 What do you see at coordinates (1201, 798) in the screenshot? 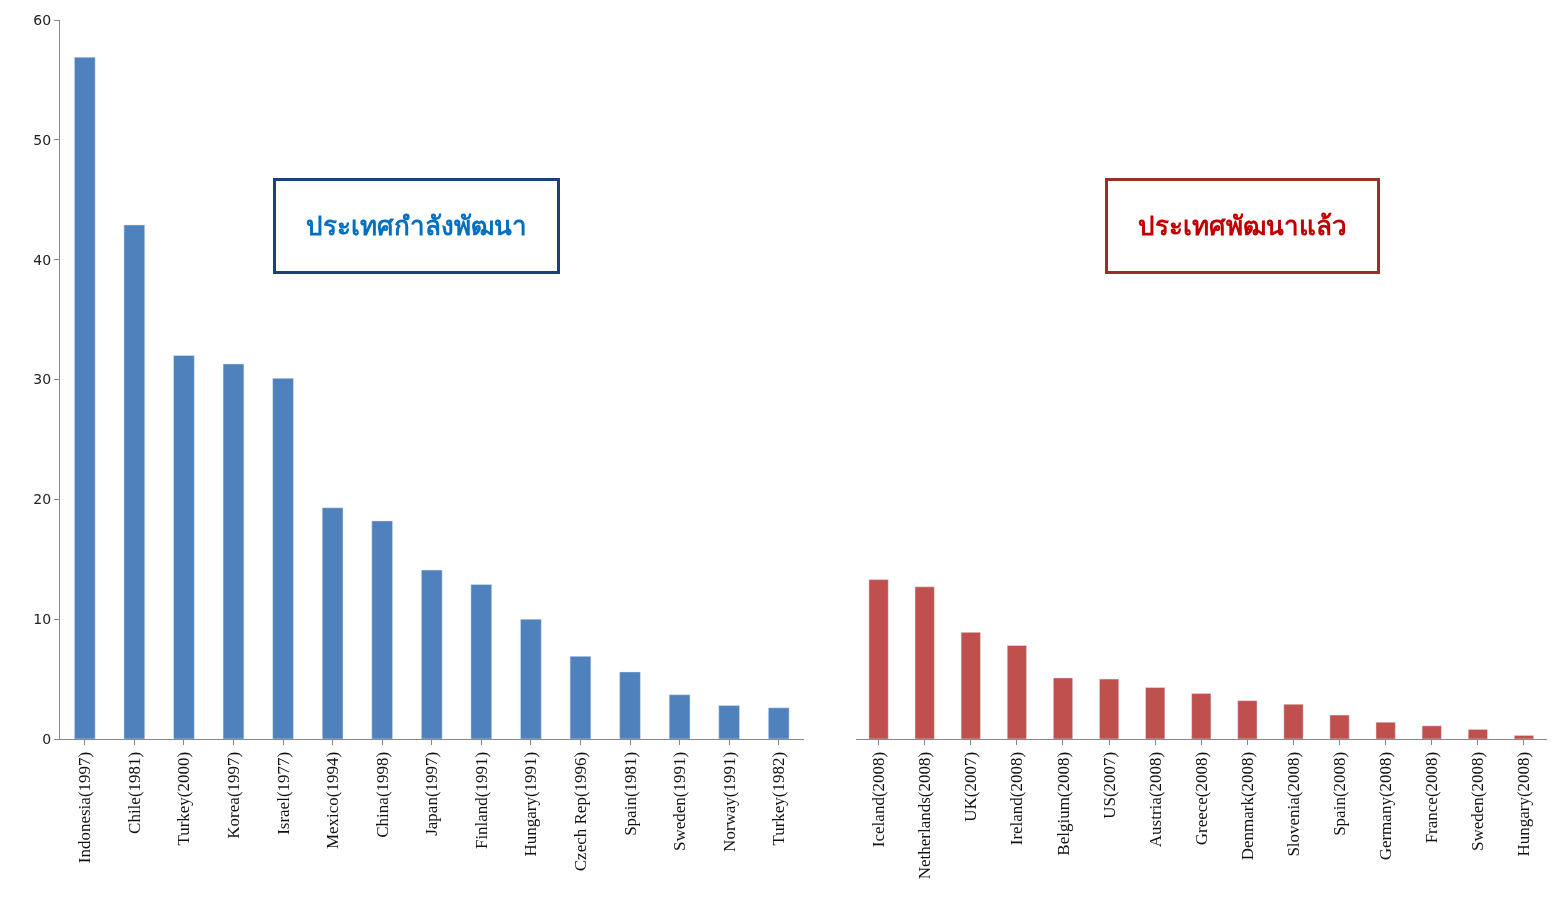
I see `x-tick-label: Greece(2008)` at bounding box center [1201, 798].